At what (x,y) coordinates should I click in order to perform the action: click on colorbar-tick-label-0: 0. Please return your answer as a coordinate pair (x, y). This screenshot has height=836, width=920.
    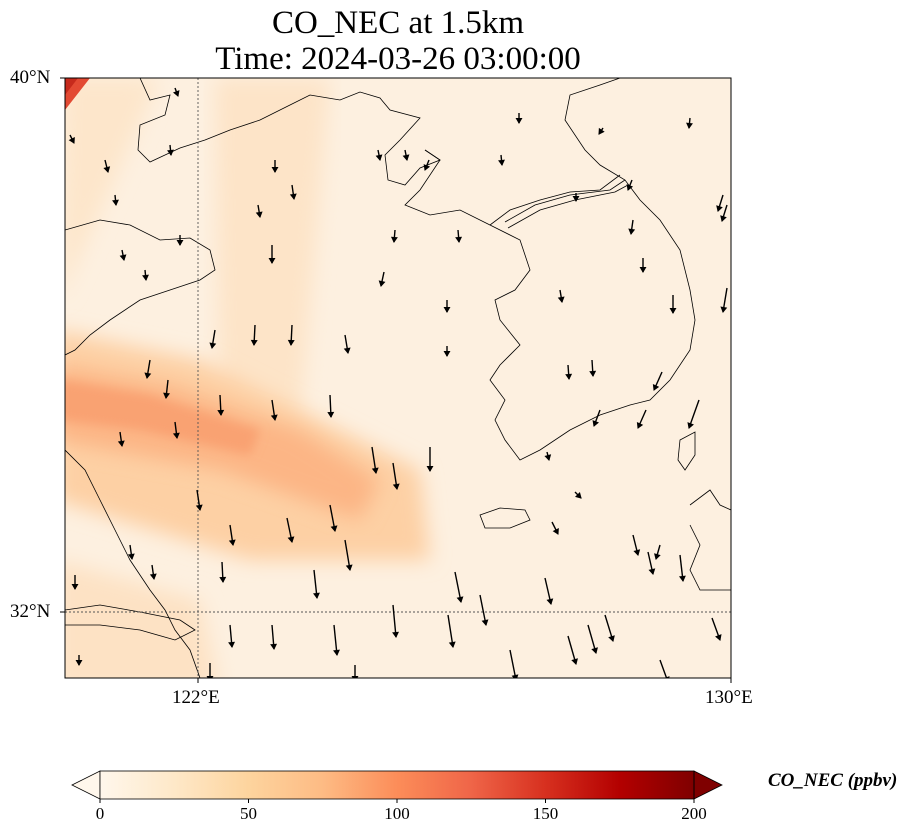
    Looking at the image, I should click on (100, 813).